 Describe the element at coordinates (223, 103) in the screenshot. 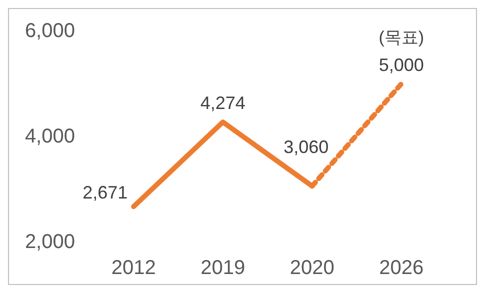

I see `data-label: 4,274` at that location.